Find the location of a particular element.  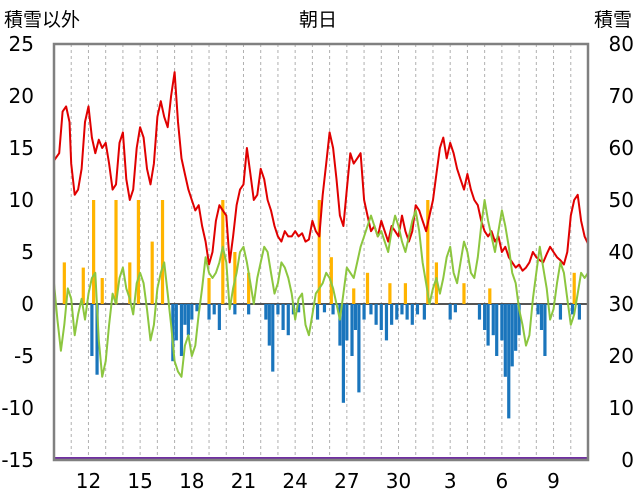

x-tick-label: 6 is located at coordinates (502, 481).